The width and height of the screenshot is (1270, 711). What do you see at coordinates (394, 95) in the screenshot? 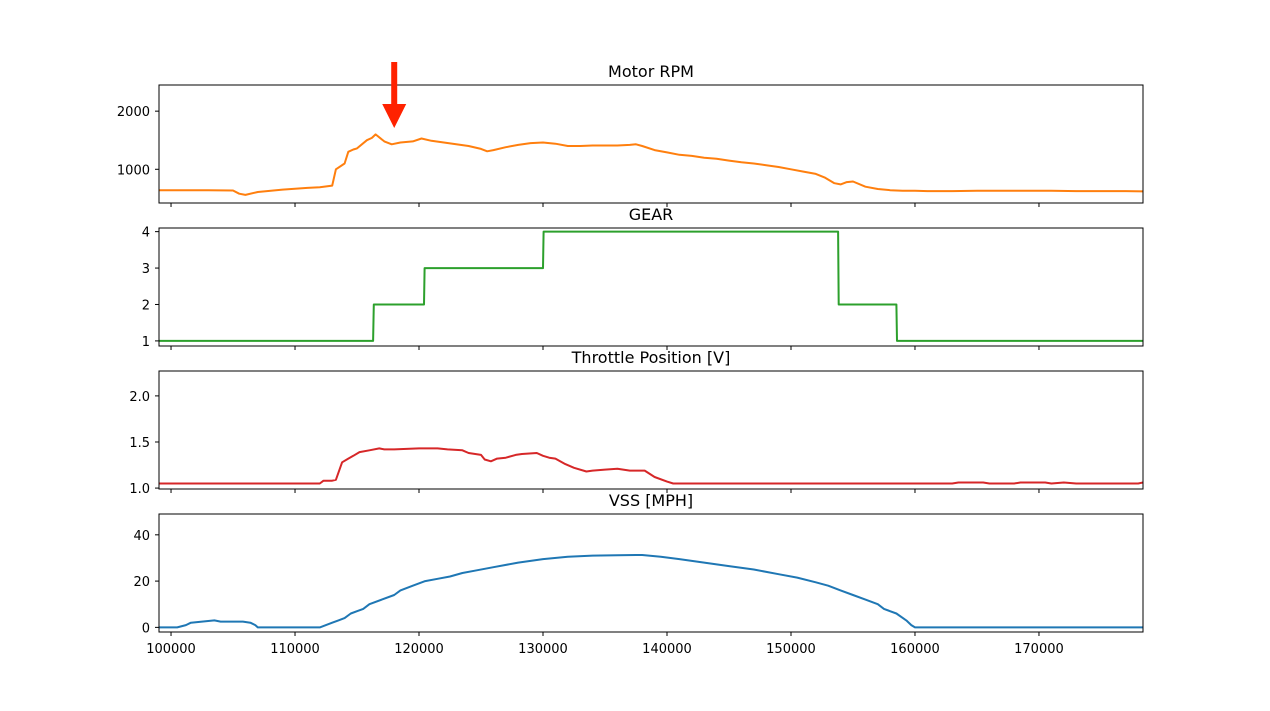
I see `annotation-arrow` at bounding box center [394, 95].